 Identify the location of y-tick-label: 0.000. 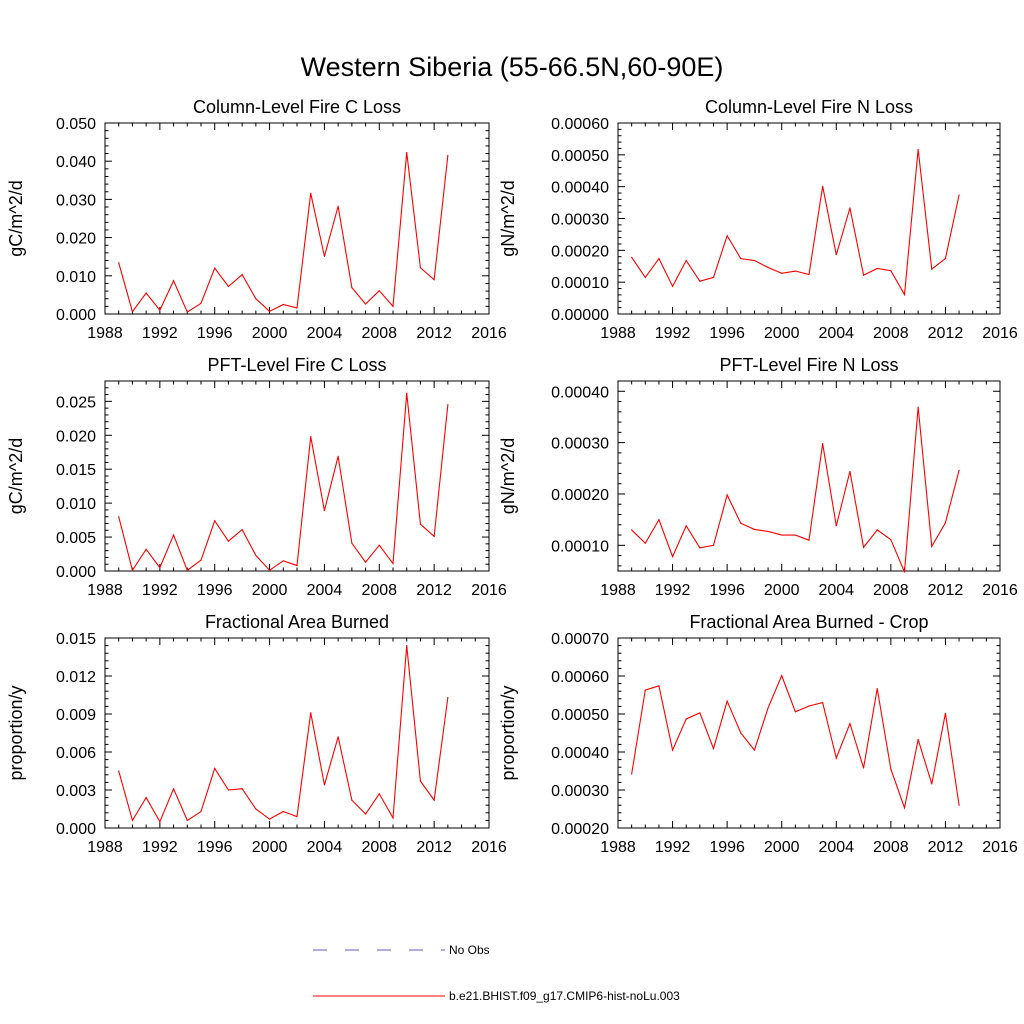
(76, 829).